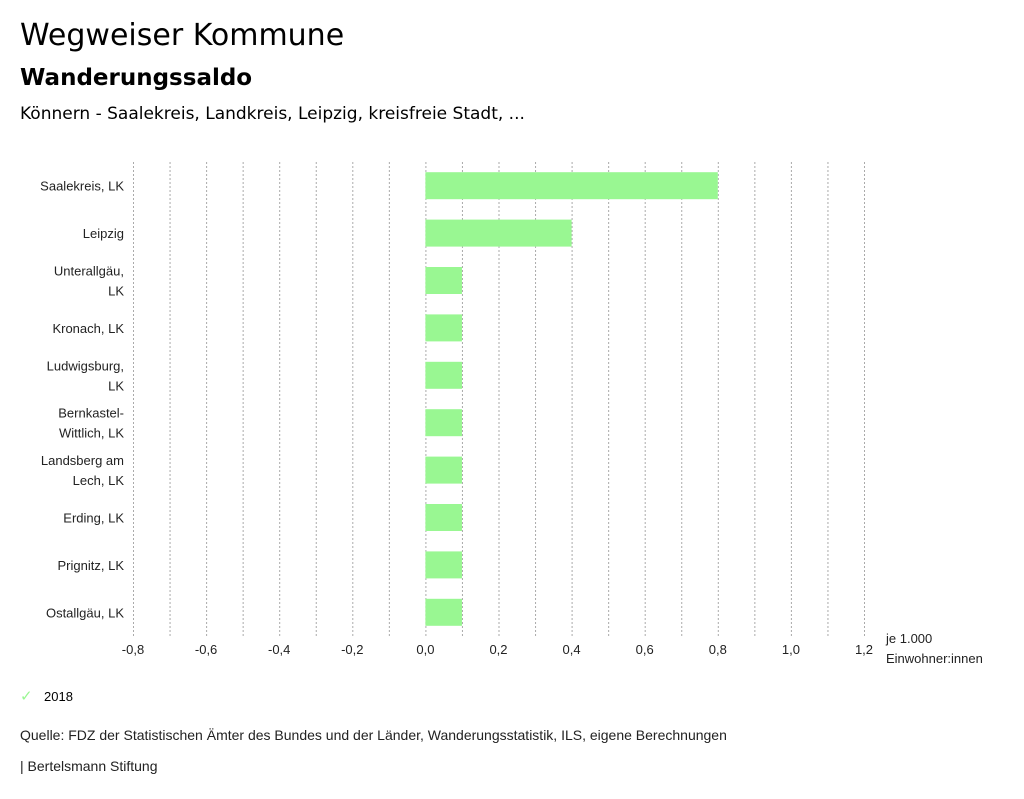 The height and width of the screenshot is (799, 1024). Describe the element at coordinates (279, 649) in the screenshot. I see `x-tick-label: -0,4` at that location.